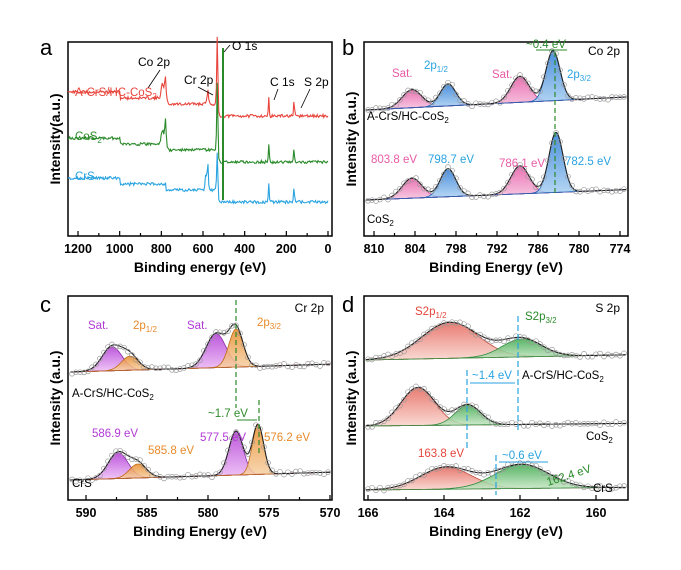 The width and height of the screenshot is (681, 570). What do you see at coordinates (441, 454) in the screenshot?
I see `panel-d-energy-1: 163.8 eV` at bounding box center [441, 454].